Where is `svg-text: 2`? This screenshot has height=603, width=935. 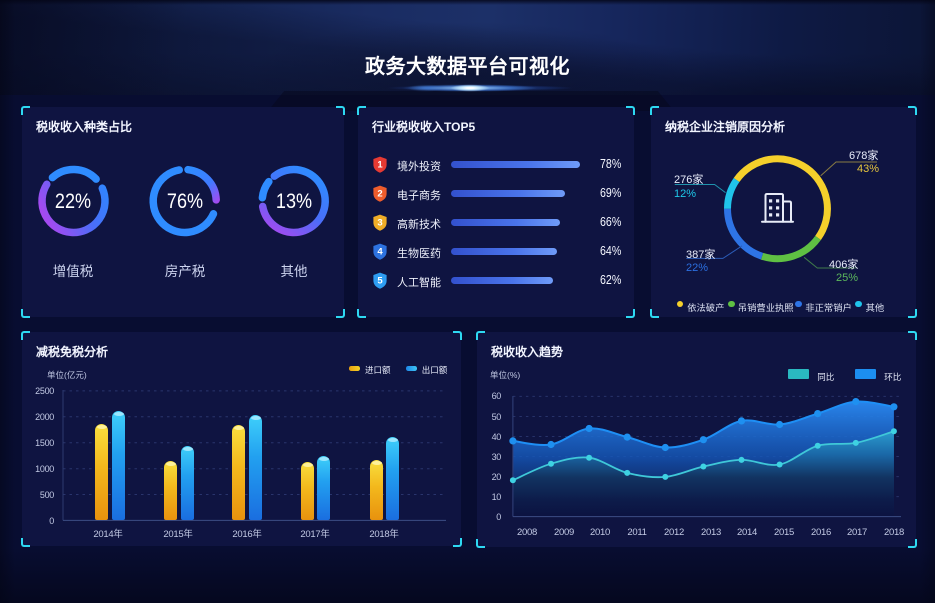 svg-text: 2 is located at coordinates (379, 194).